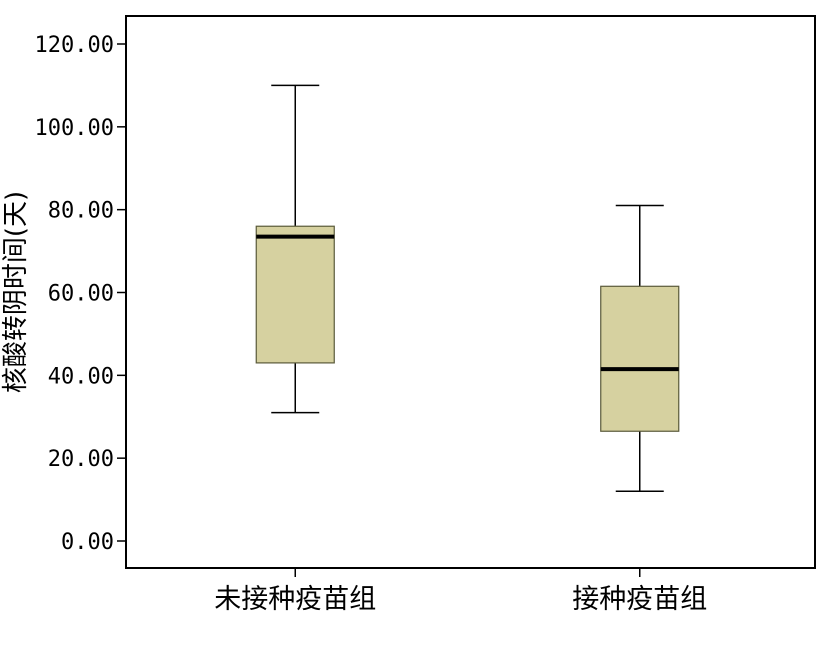 Image resolution: width=827 pixels, height=647 pixels. Describe the element at coordinates (16, 292) in the screenshot. I see `y-axis-title: 核酸转阴时间(天)` at that location.